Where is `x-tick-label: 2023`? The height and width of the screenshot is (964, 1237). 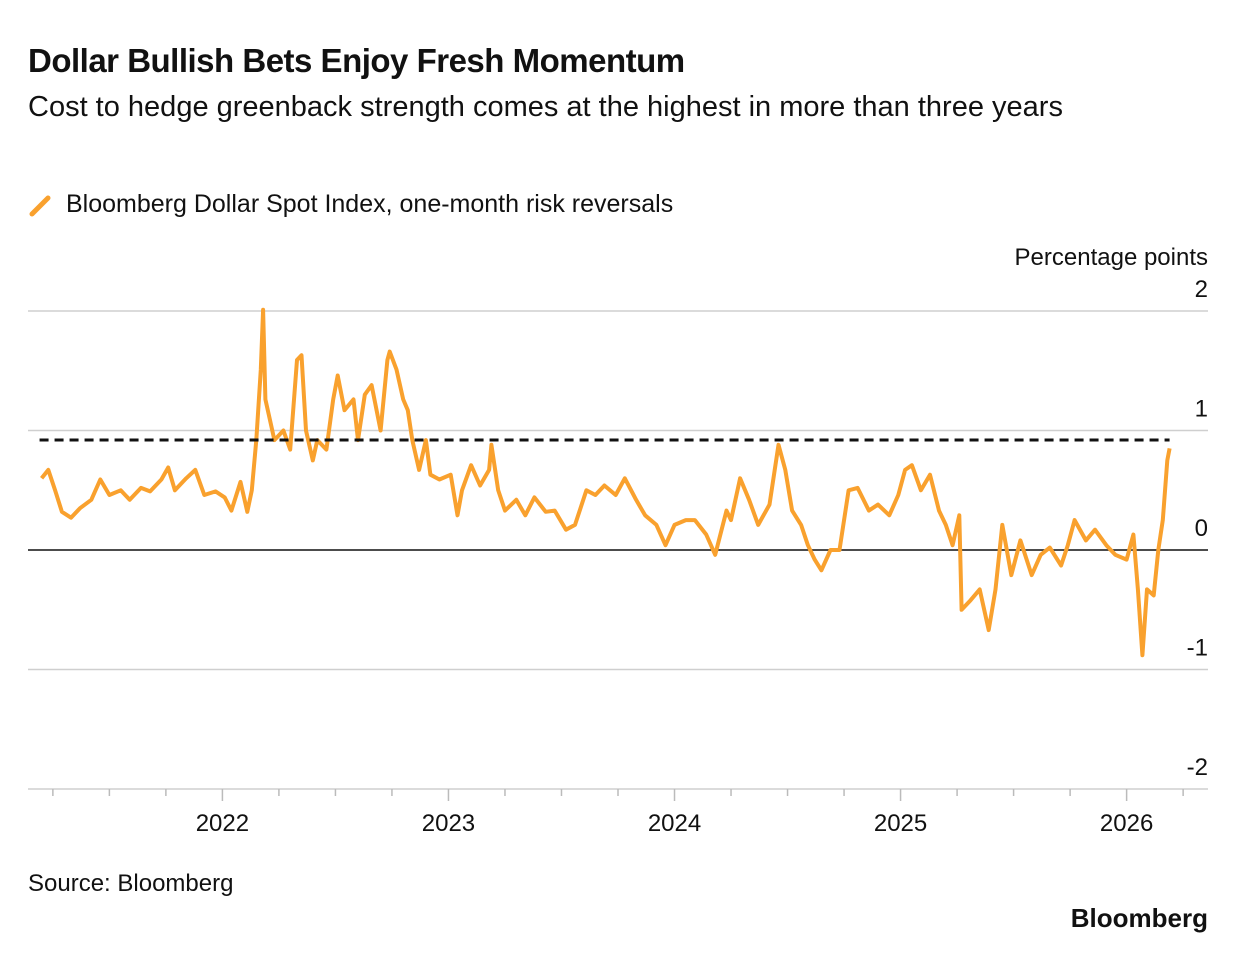 x-tick-label: 2023 is located at coordinates (448, 823).